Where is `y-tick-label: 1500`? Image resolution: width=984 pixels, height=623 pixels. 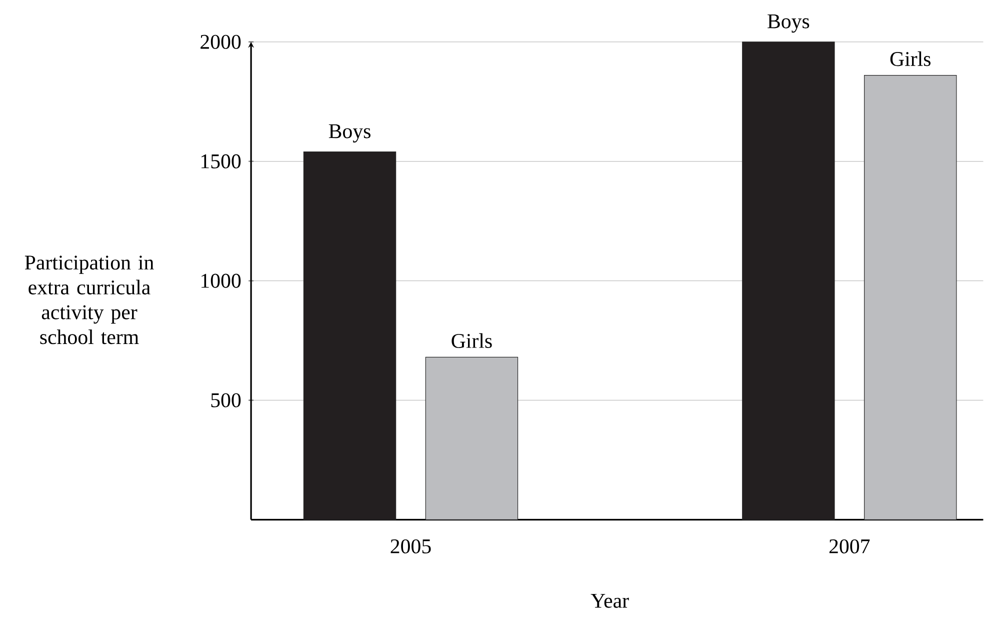 y-tick-label: 1500 is located at coordinates (221, 161).